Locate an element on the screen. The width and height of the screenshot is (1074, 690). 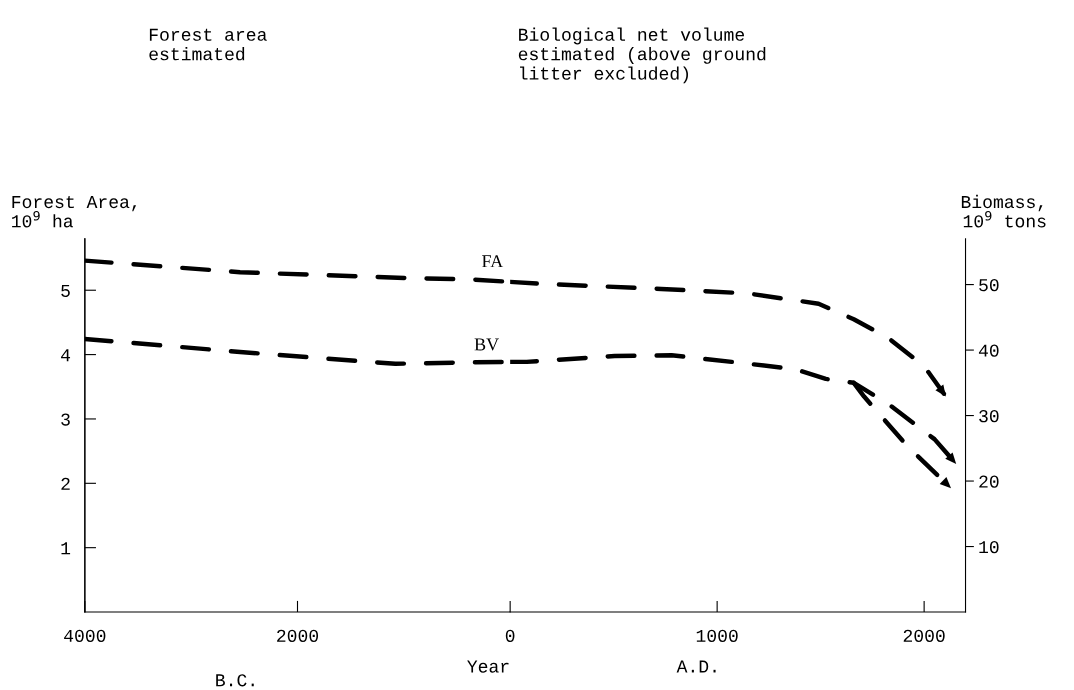
y2-axis-title: Biomass, 10$^{9}$ tons is located at coordinates (1003, 211).